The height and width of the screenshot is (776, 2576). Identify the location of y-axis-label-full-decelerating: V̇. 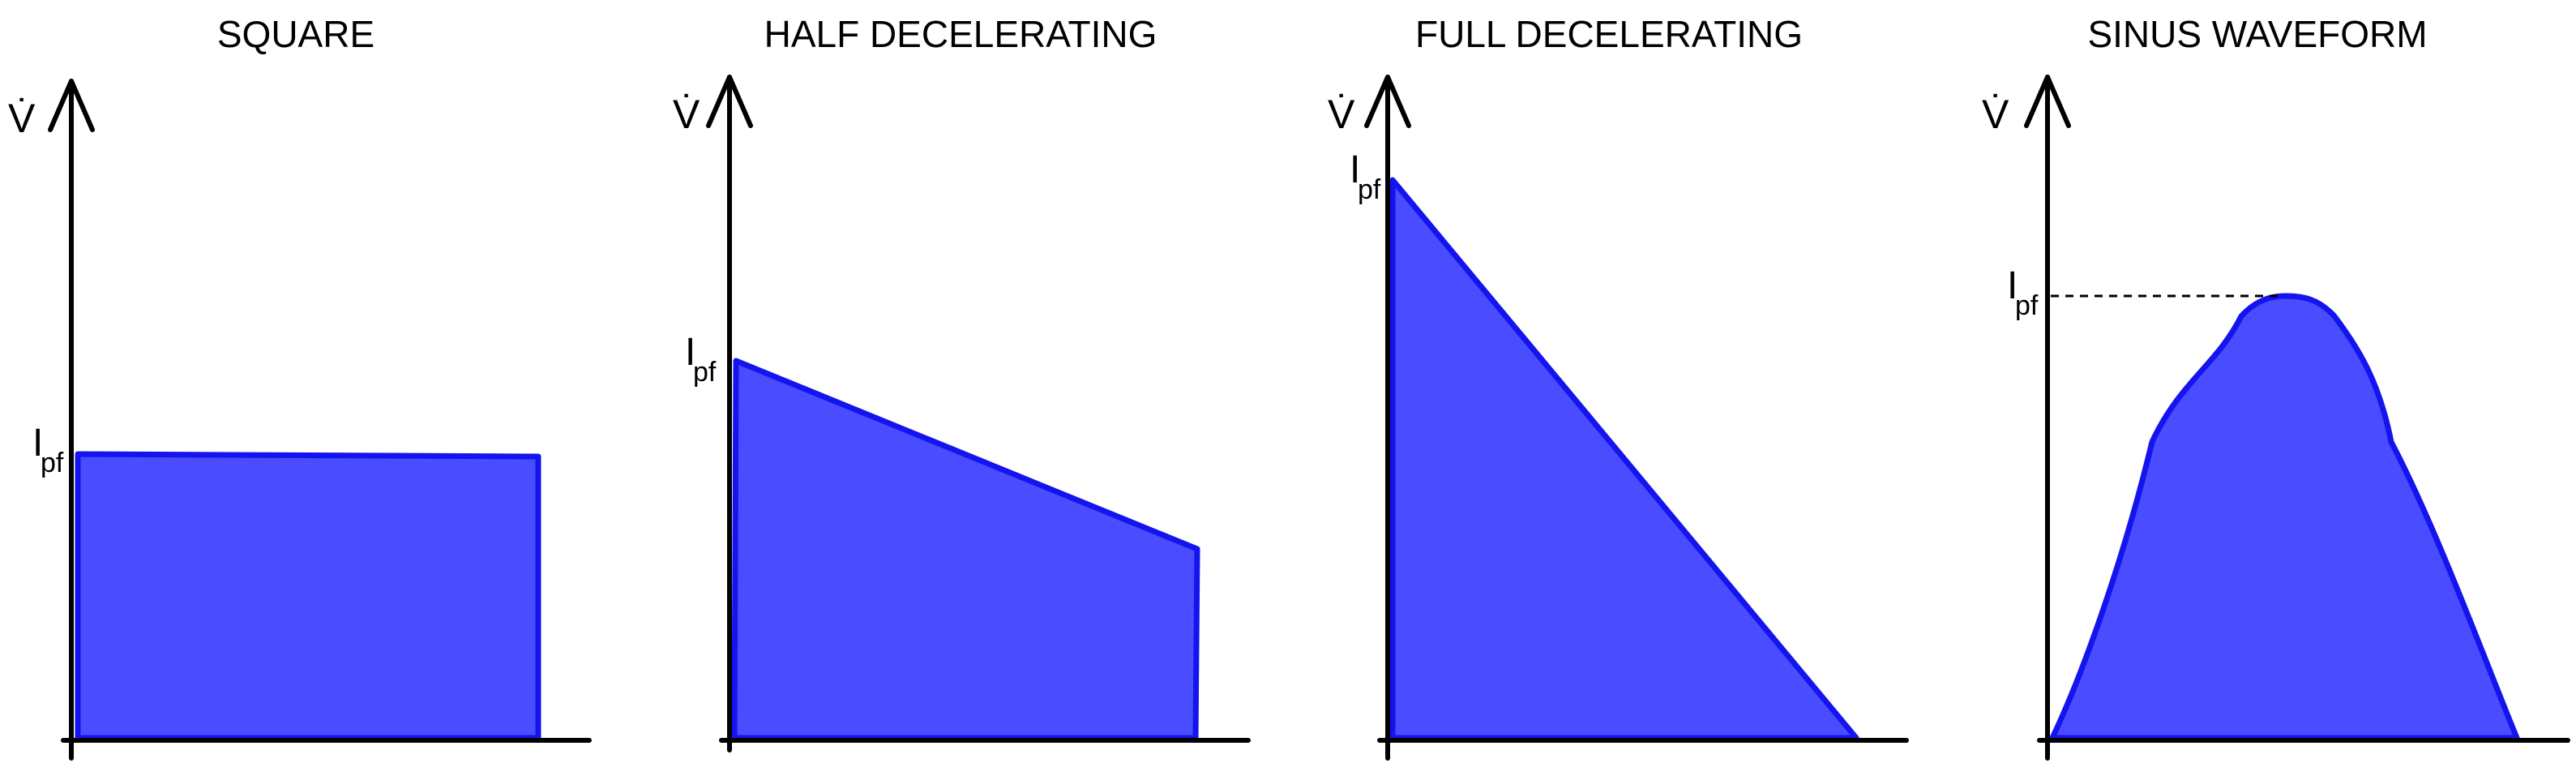
(1341, 115).